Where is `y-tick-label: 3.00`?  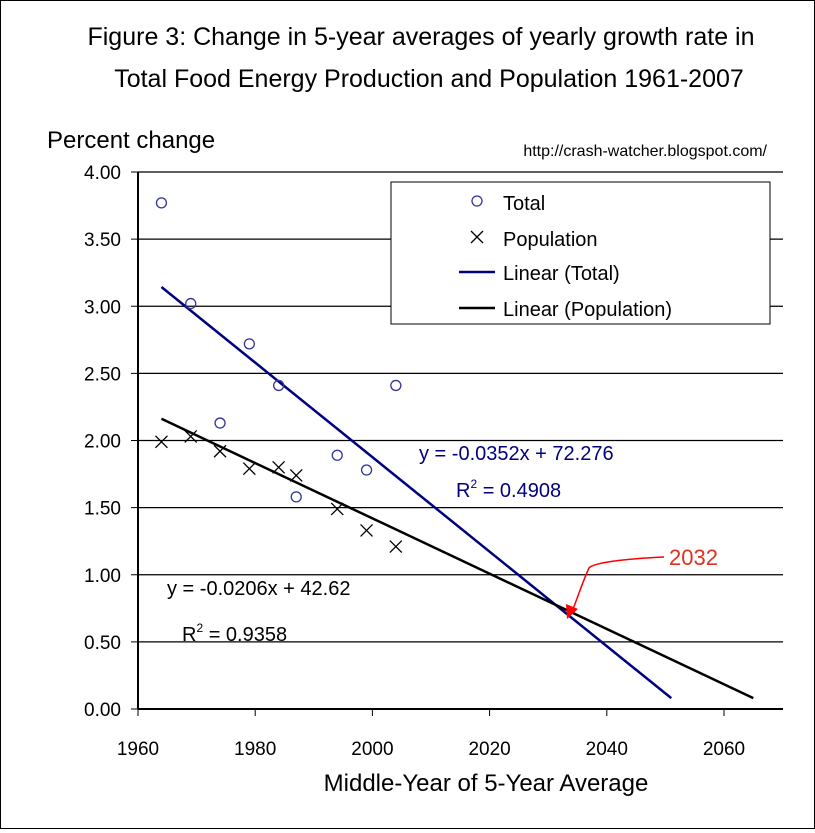 y-tick-label: 3.00 is located at coordinates (102, 307).